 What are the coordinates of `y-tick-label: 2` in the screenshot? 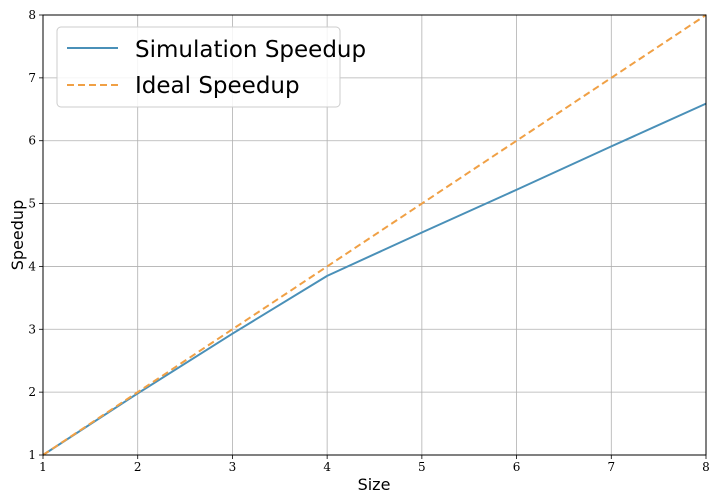 It's located at (32, 392).